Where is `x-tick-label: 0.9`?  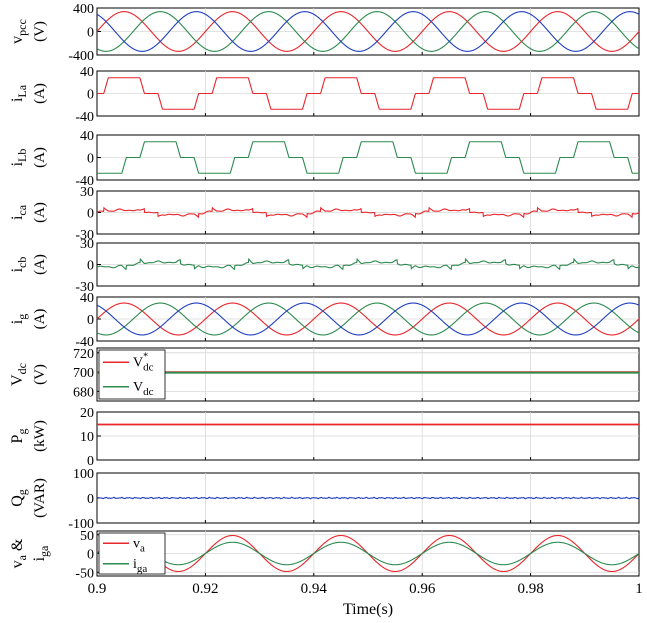
x-tick-label: 0.9 is located at coordinates (97, 589).